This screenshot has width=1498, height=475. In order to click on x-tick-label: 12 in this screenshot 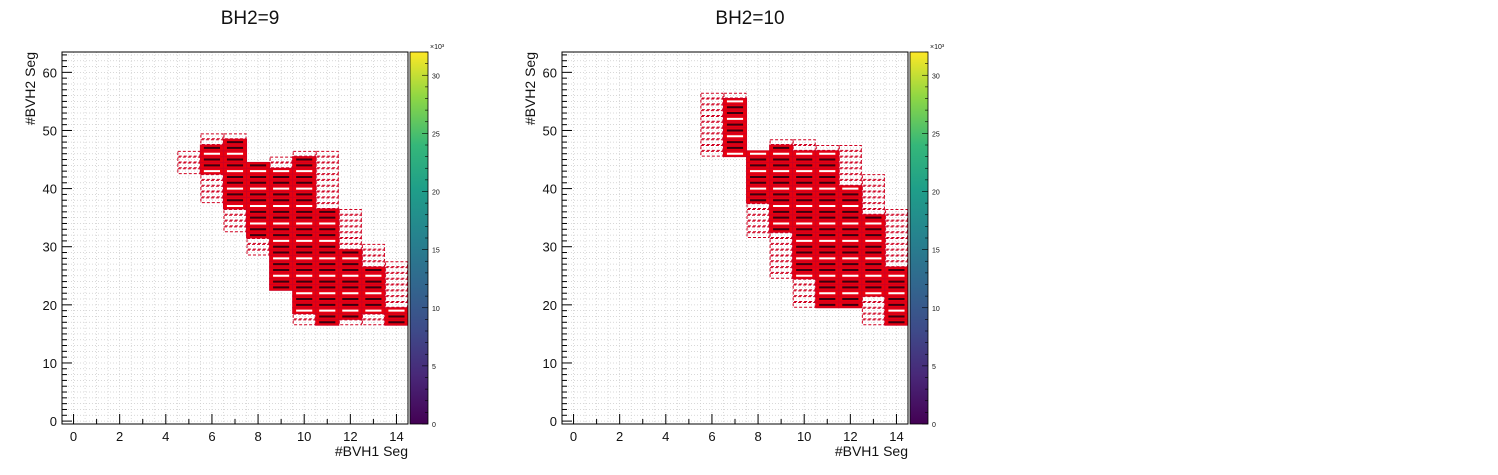, I will do `click(850, 436)`.